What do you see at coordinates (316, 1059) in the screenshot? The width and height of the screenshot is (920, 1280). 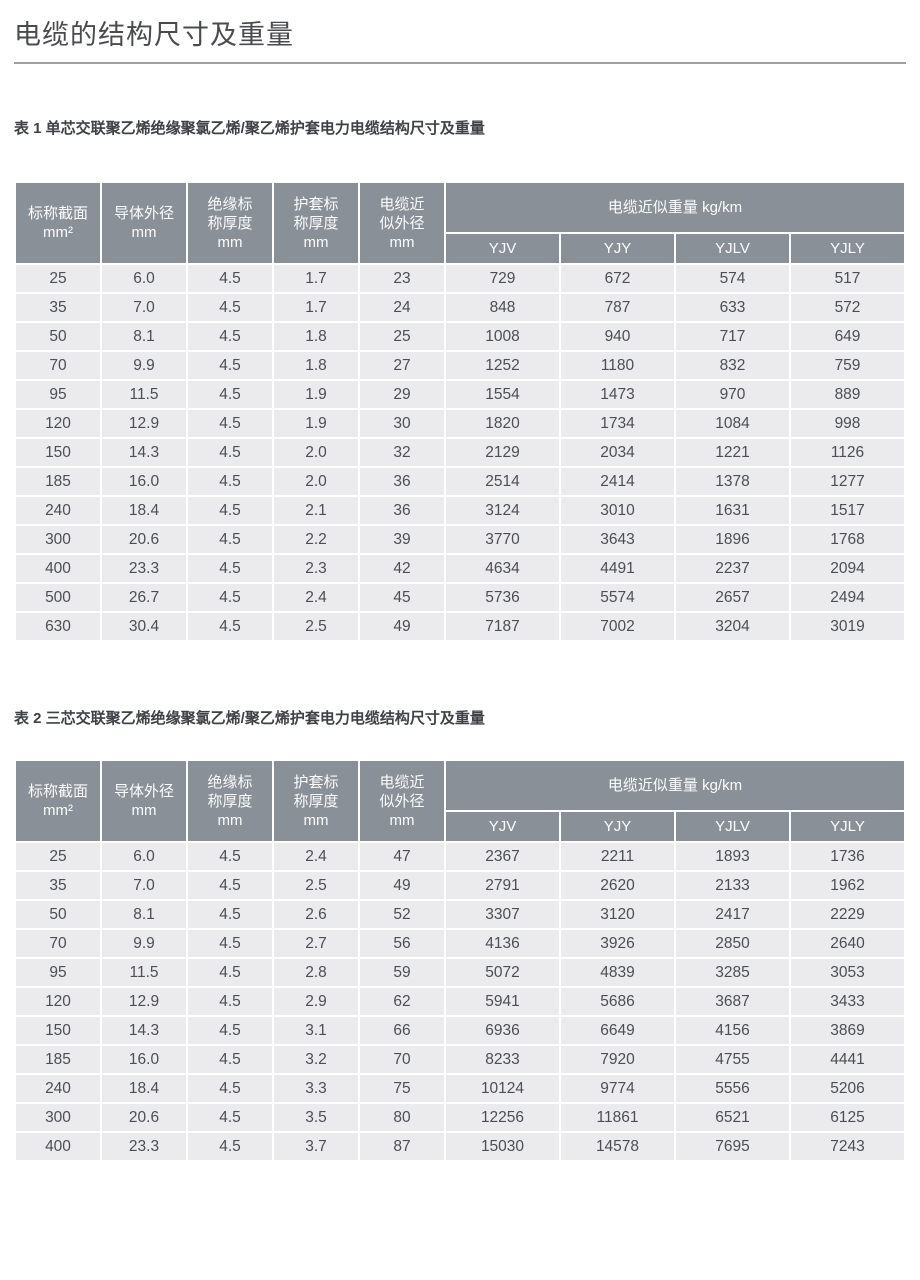 I see `table-cell: 3.2` at bounding box center [316, 1059].